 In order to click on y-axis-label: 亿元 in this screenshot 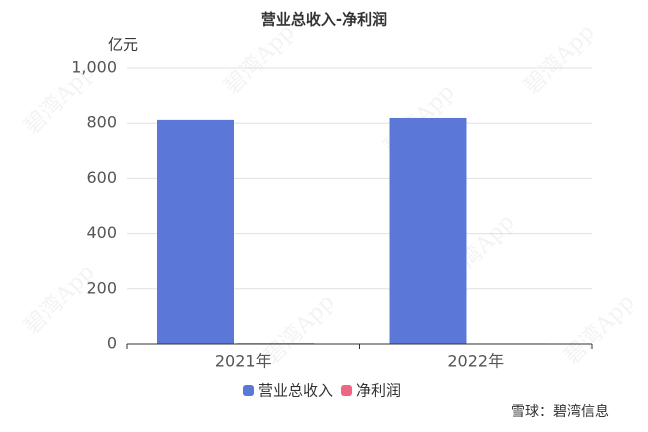, I will do `click(123, 45)`.